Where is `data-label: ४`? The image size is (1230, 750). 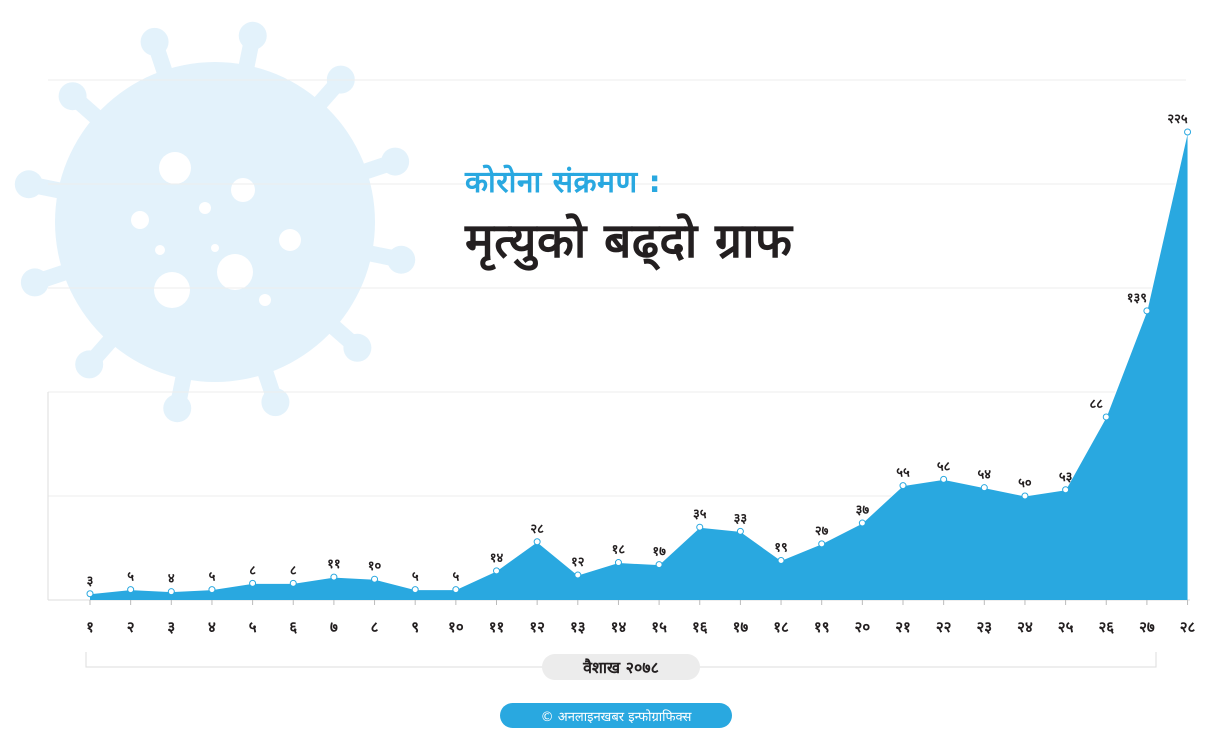
data-label: ४ is located at coordinates (171, 579).